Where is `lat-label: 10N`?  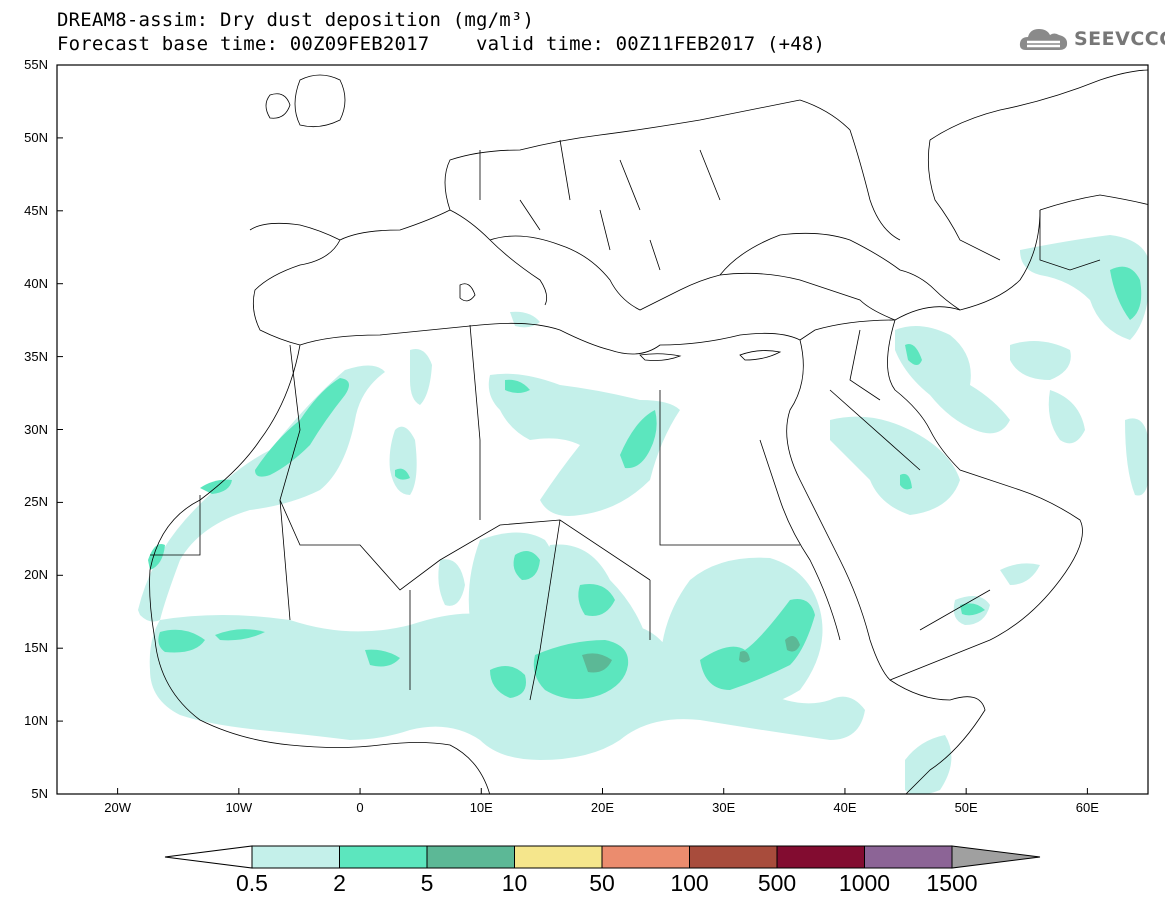 lat-label: 10N is located at coordinates (36, 721).